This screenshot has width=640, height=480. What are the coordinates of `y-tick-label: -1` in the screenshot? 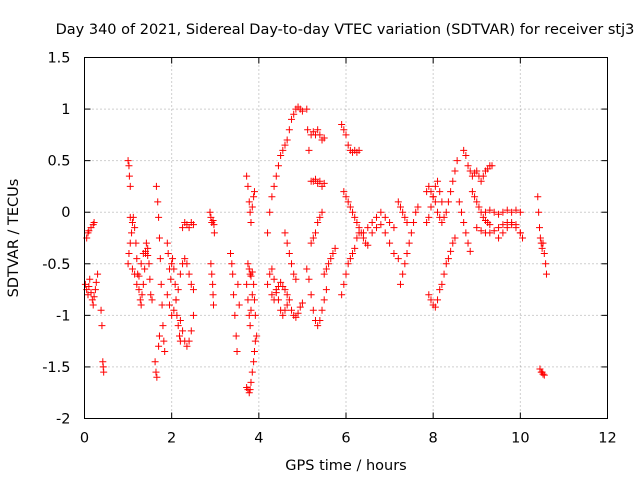 It's located at (63, 316).